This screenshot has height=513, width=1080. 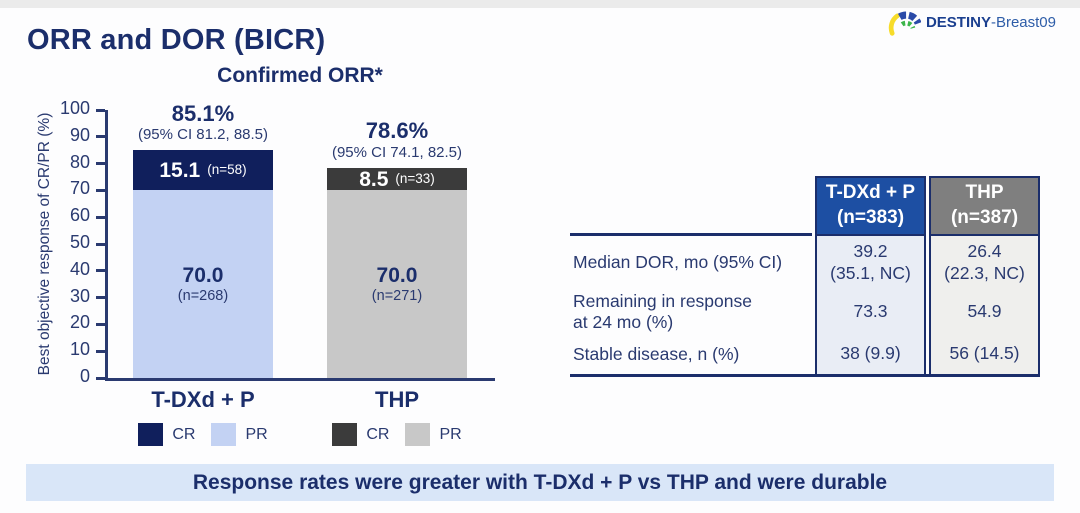 What do you see at coordinates (984, 354) in the screenshot?
I see `table-cell: 56 (14.5)` at bounding box center [984, 354].